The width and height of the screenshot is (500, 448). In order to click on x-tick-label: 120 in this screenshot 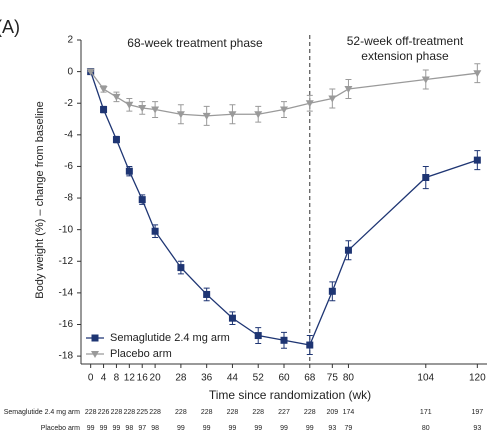, I will do `click(477, 378)`.